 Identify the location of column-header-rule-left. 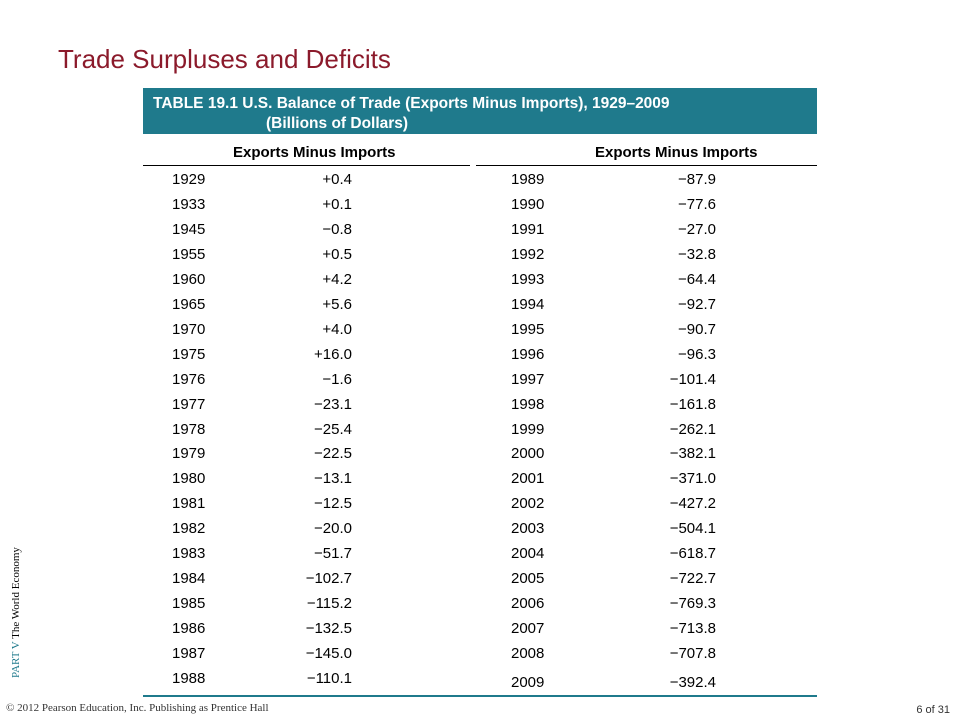
(306, 165).